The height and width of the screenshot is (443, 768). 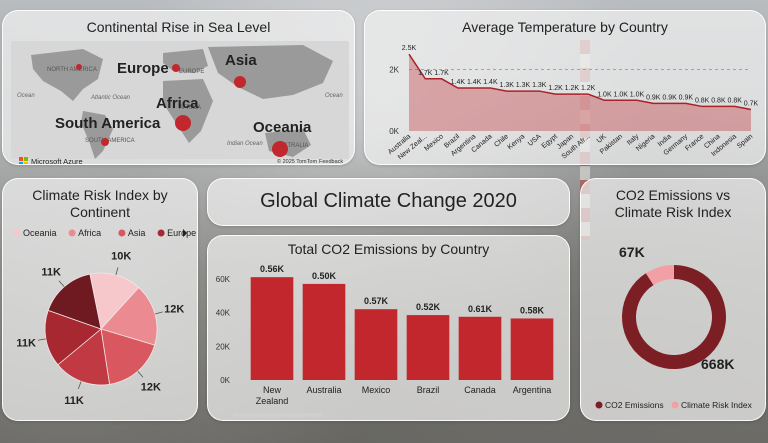 I want to click on temperature-data-label: 0.7K, so click(x=751, y=104).